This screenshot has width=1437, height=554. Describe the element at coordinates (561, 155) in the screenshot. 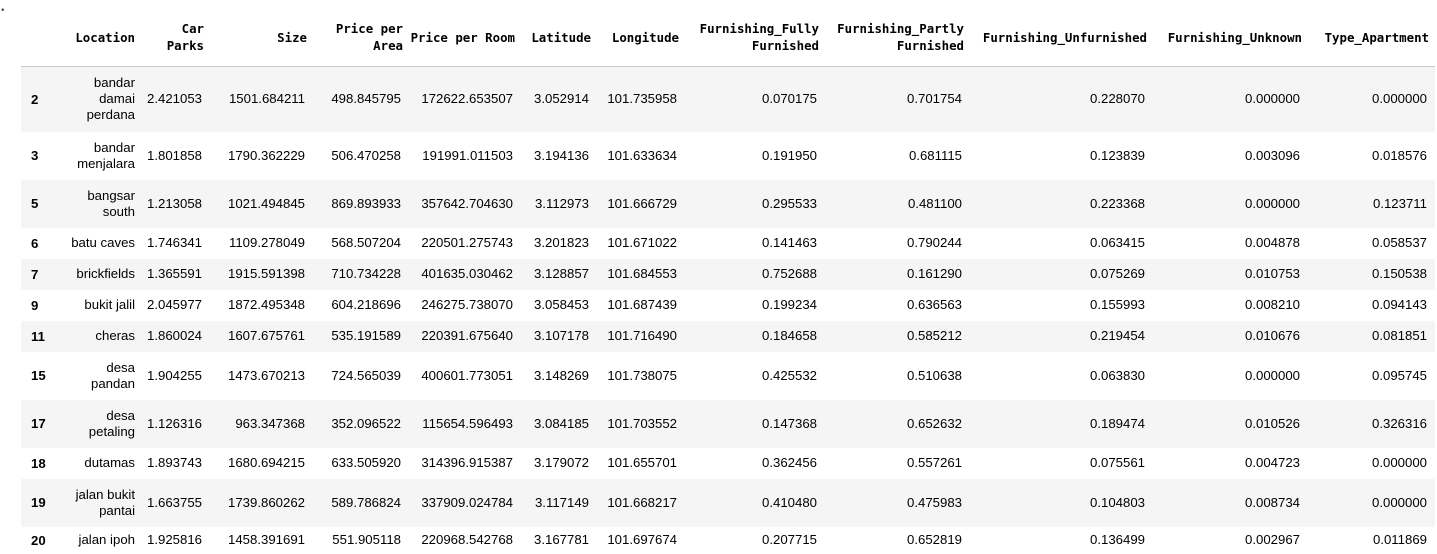

I see `table-cell: 3.194136` at that location.